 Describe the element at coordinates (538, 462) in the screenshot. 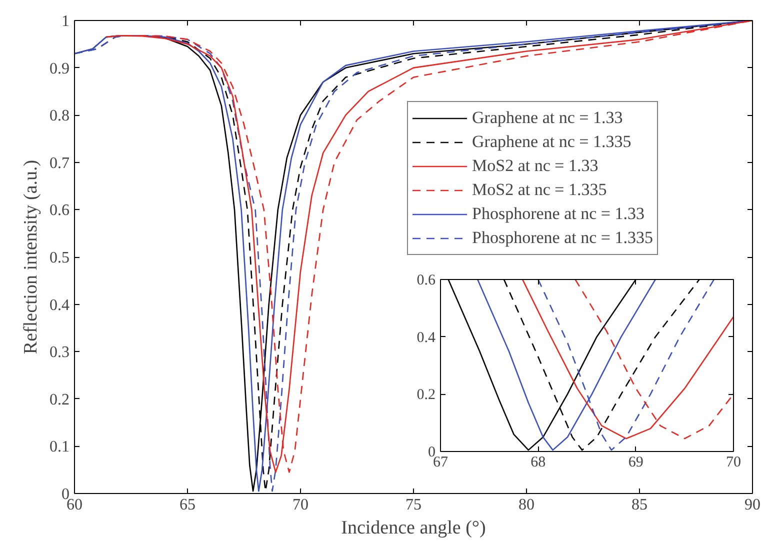

I see `x-tick-label: 68` at that location.